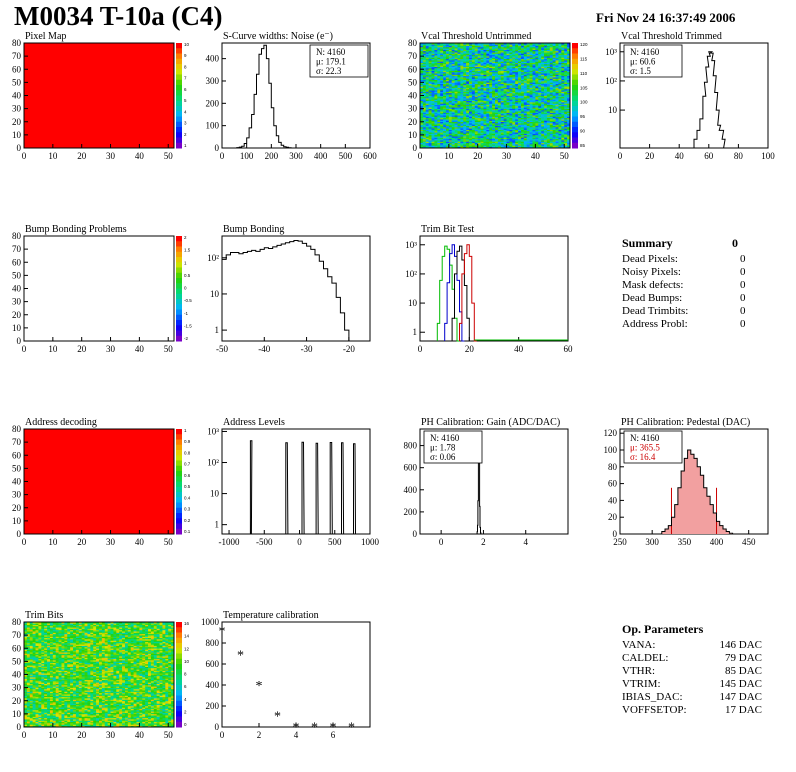  Describe the element at coordinates (187, 275) in the screenshot. I see `palette-label: 0.5` at that location.